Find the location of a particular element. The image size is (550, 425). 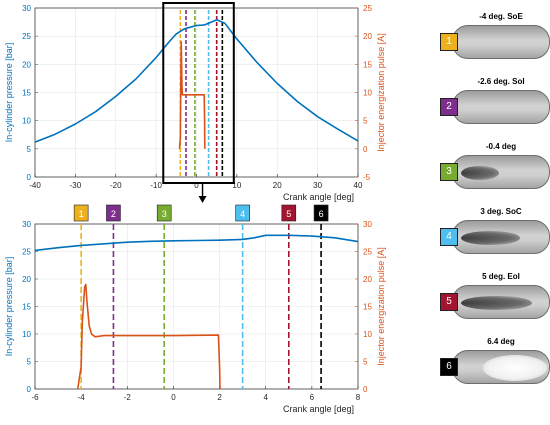

frame-title: 5 deg. EoI is located at coordinates (501, 276).